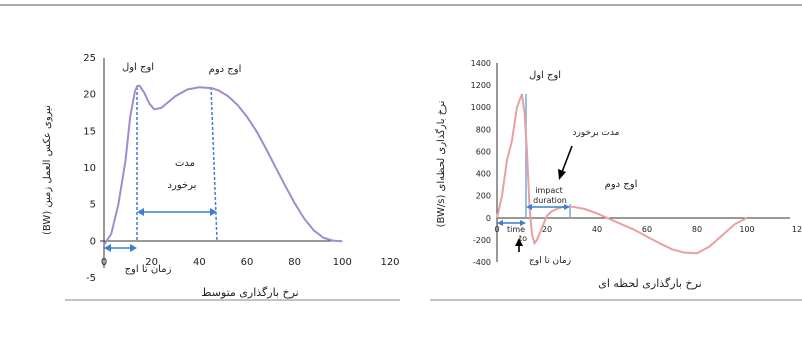  What do you see at coordinates (482, 240) in the screenshot?
I see `y-tick-label: -200` at bounding box center [482, 240].